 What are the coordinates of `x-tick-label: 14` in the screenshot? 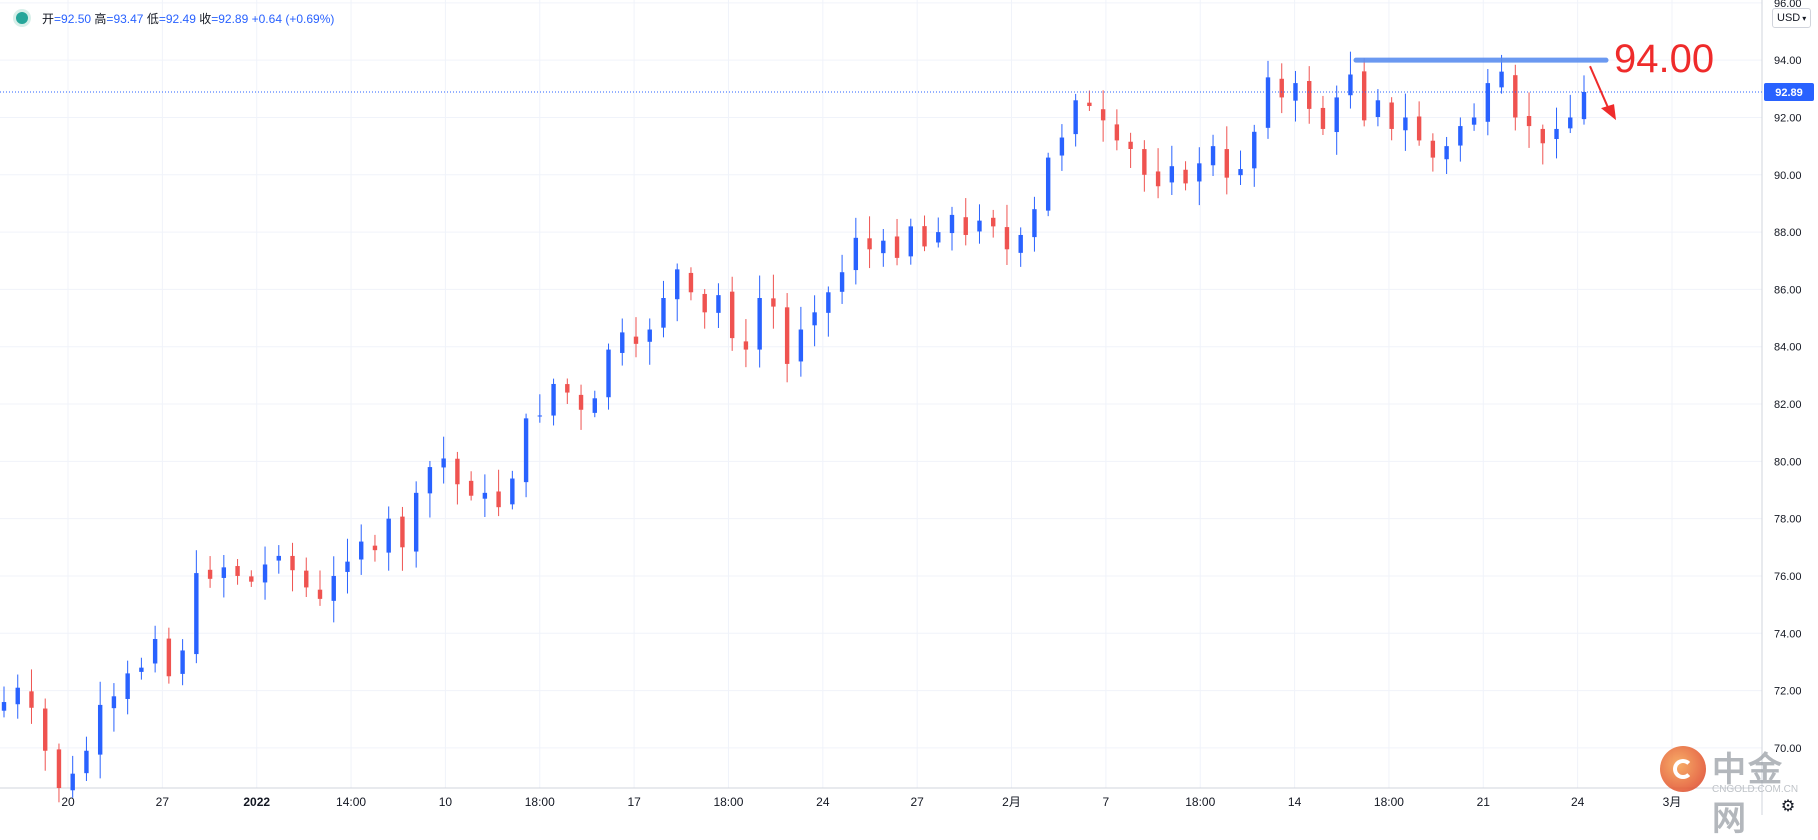 It's located at (1295, 802).